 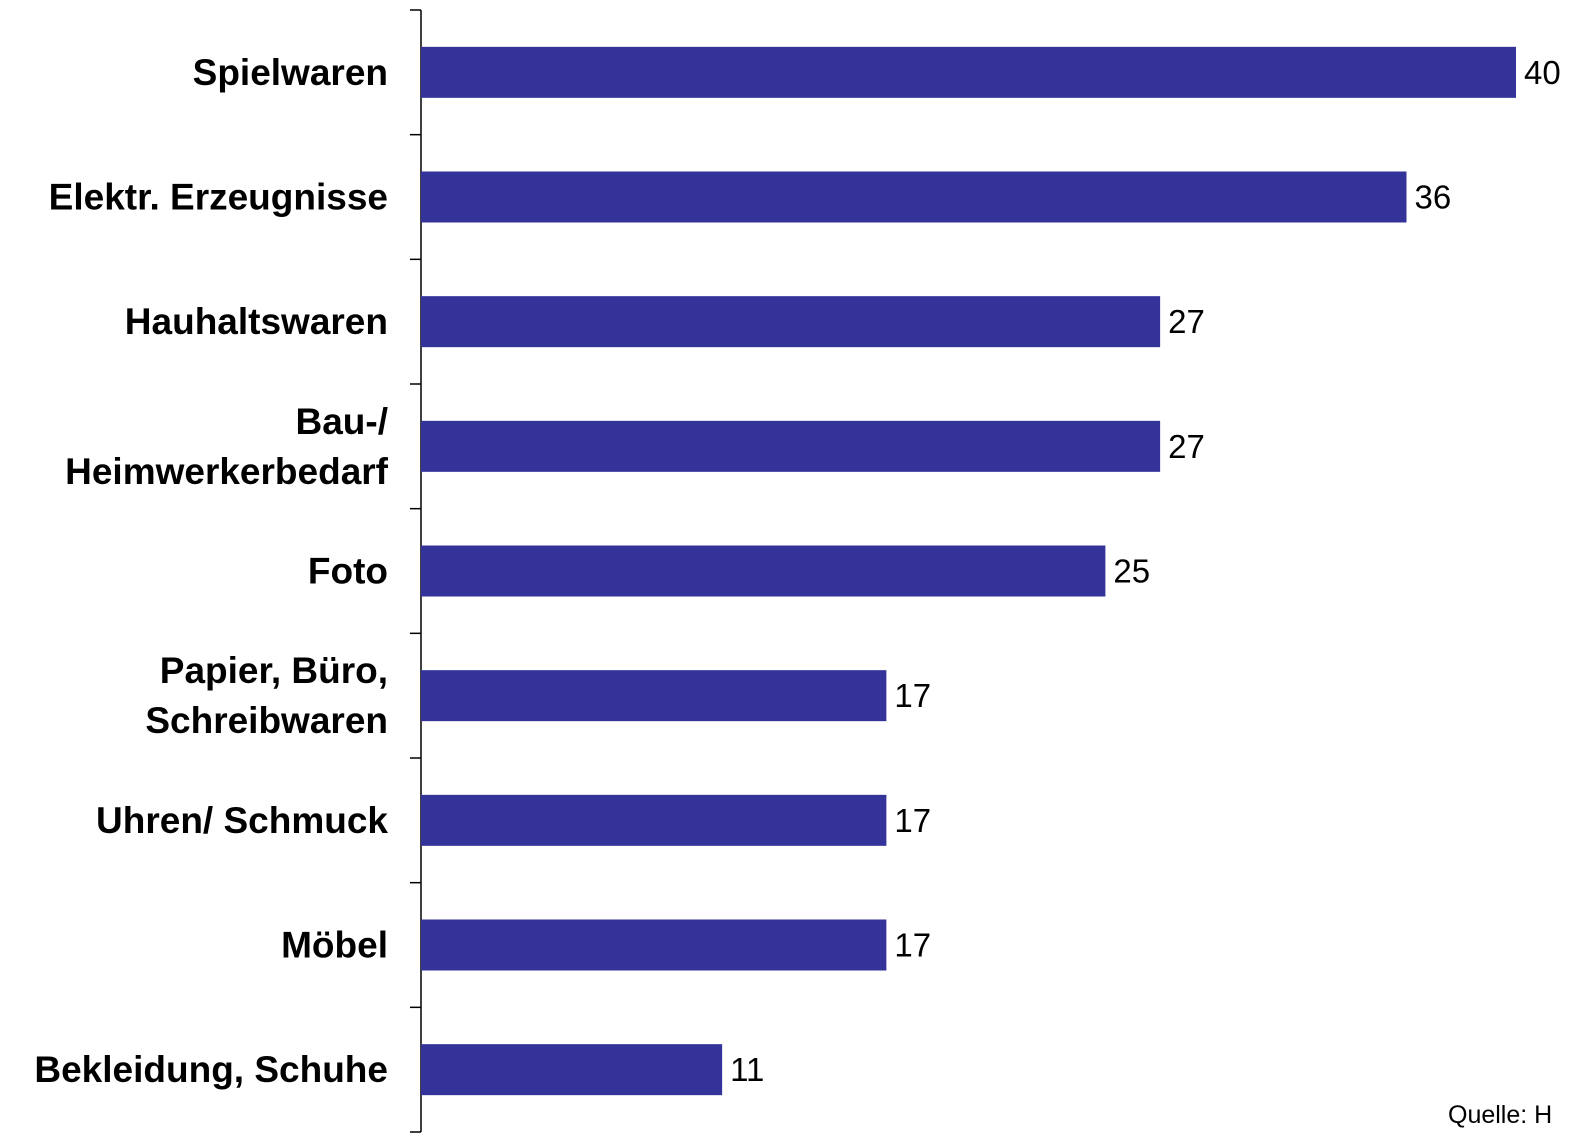 I want to click on category-label-line: Elektr. Erzeugnisse, so click(x=218, y=197).